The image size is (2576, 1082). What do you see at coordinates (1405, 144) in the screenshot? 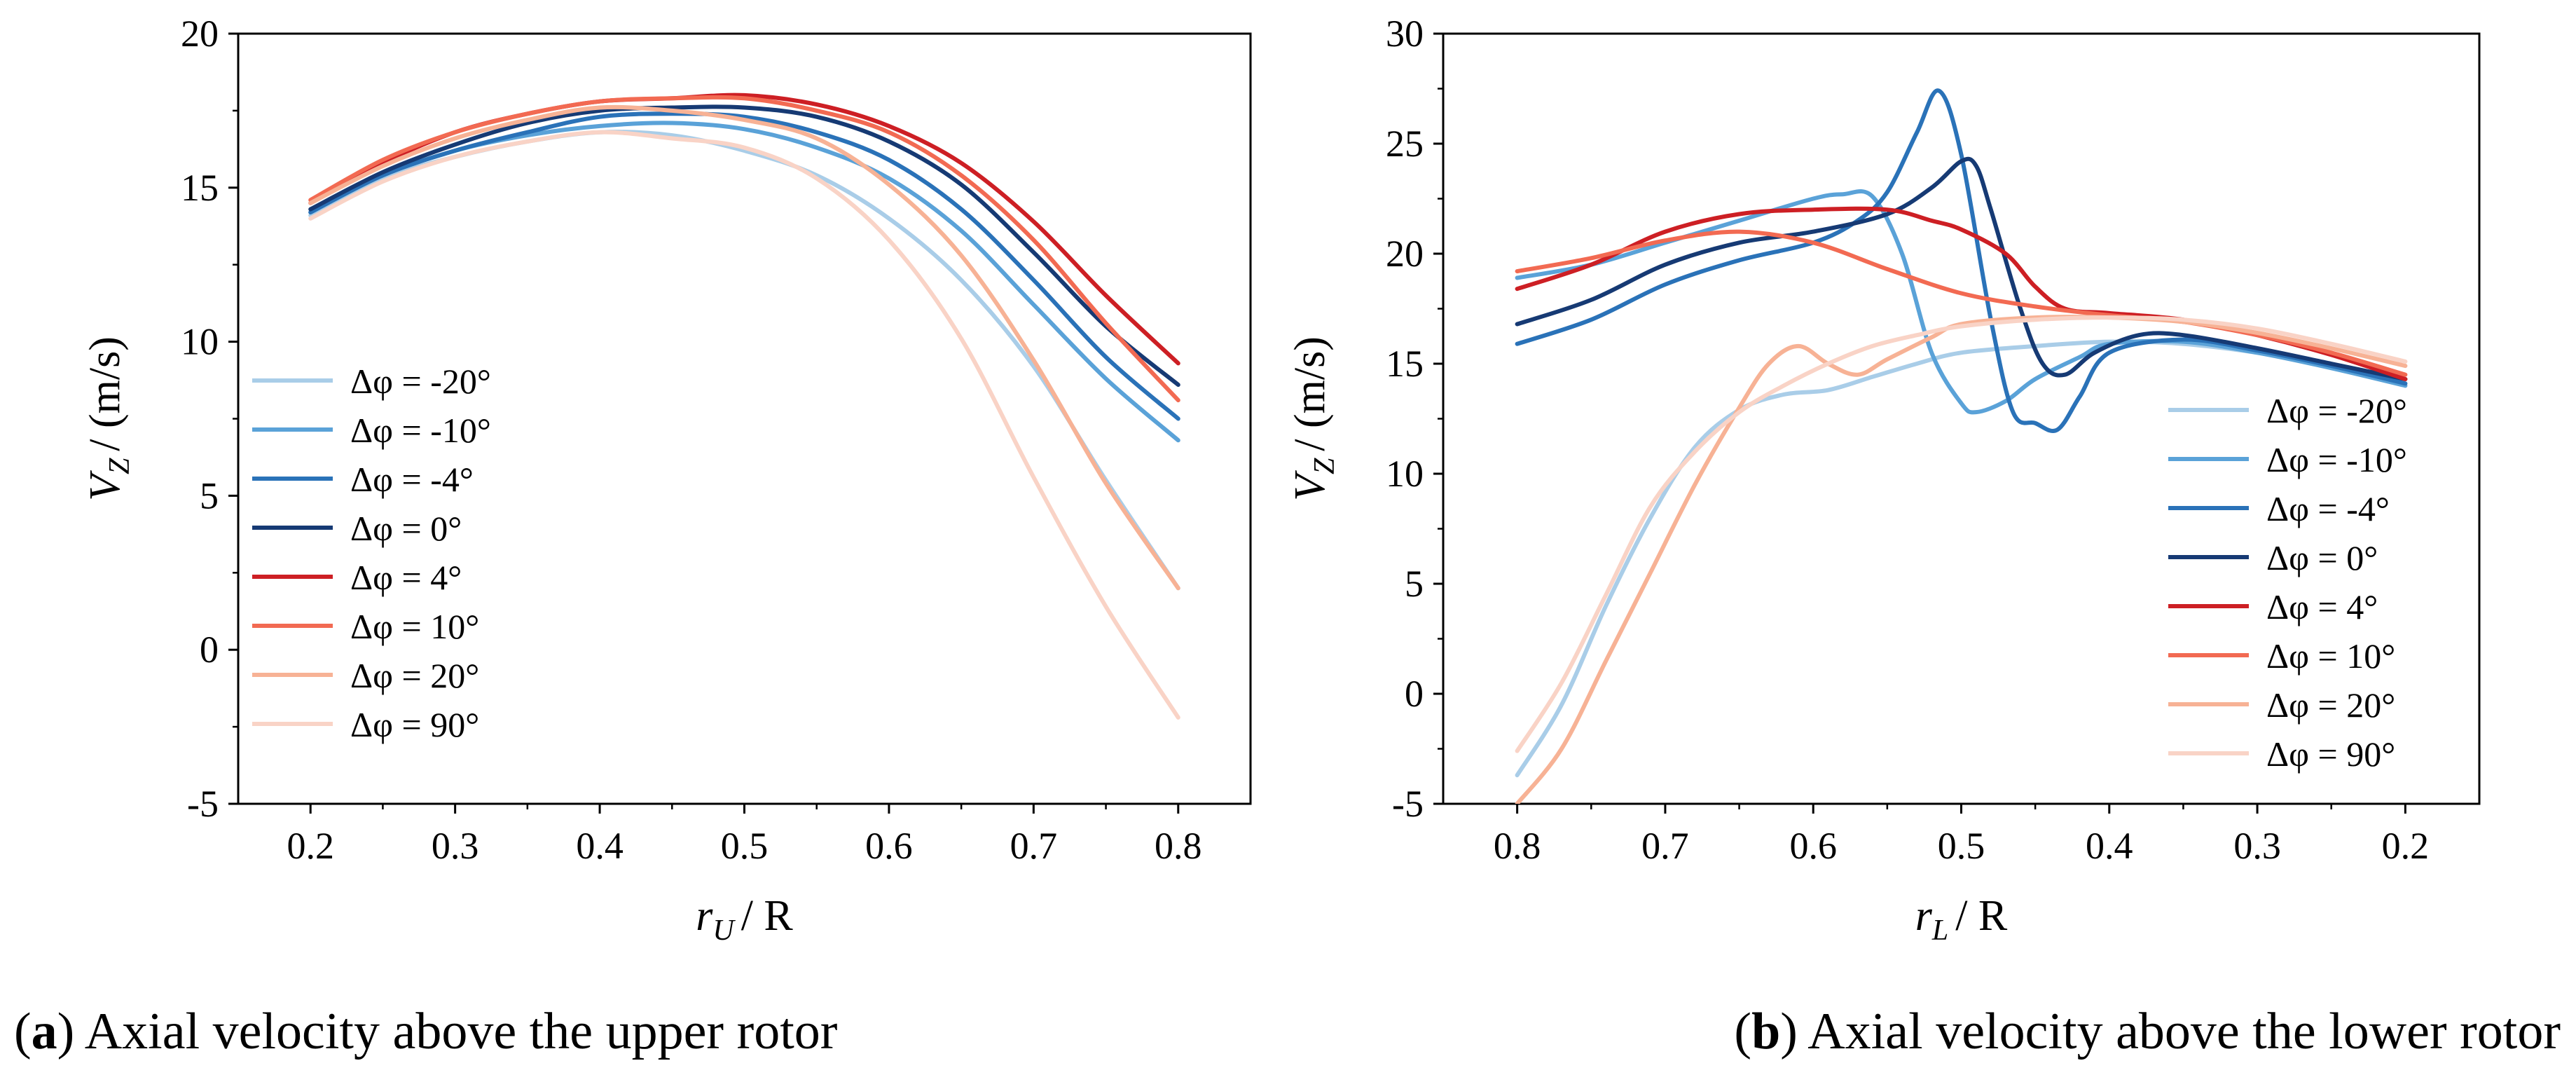
I see `y-tick-label: 25` at bounding box center [1405, 144].